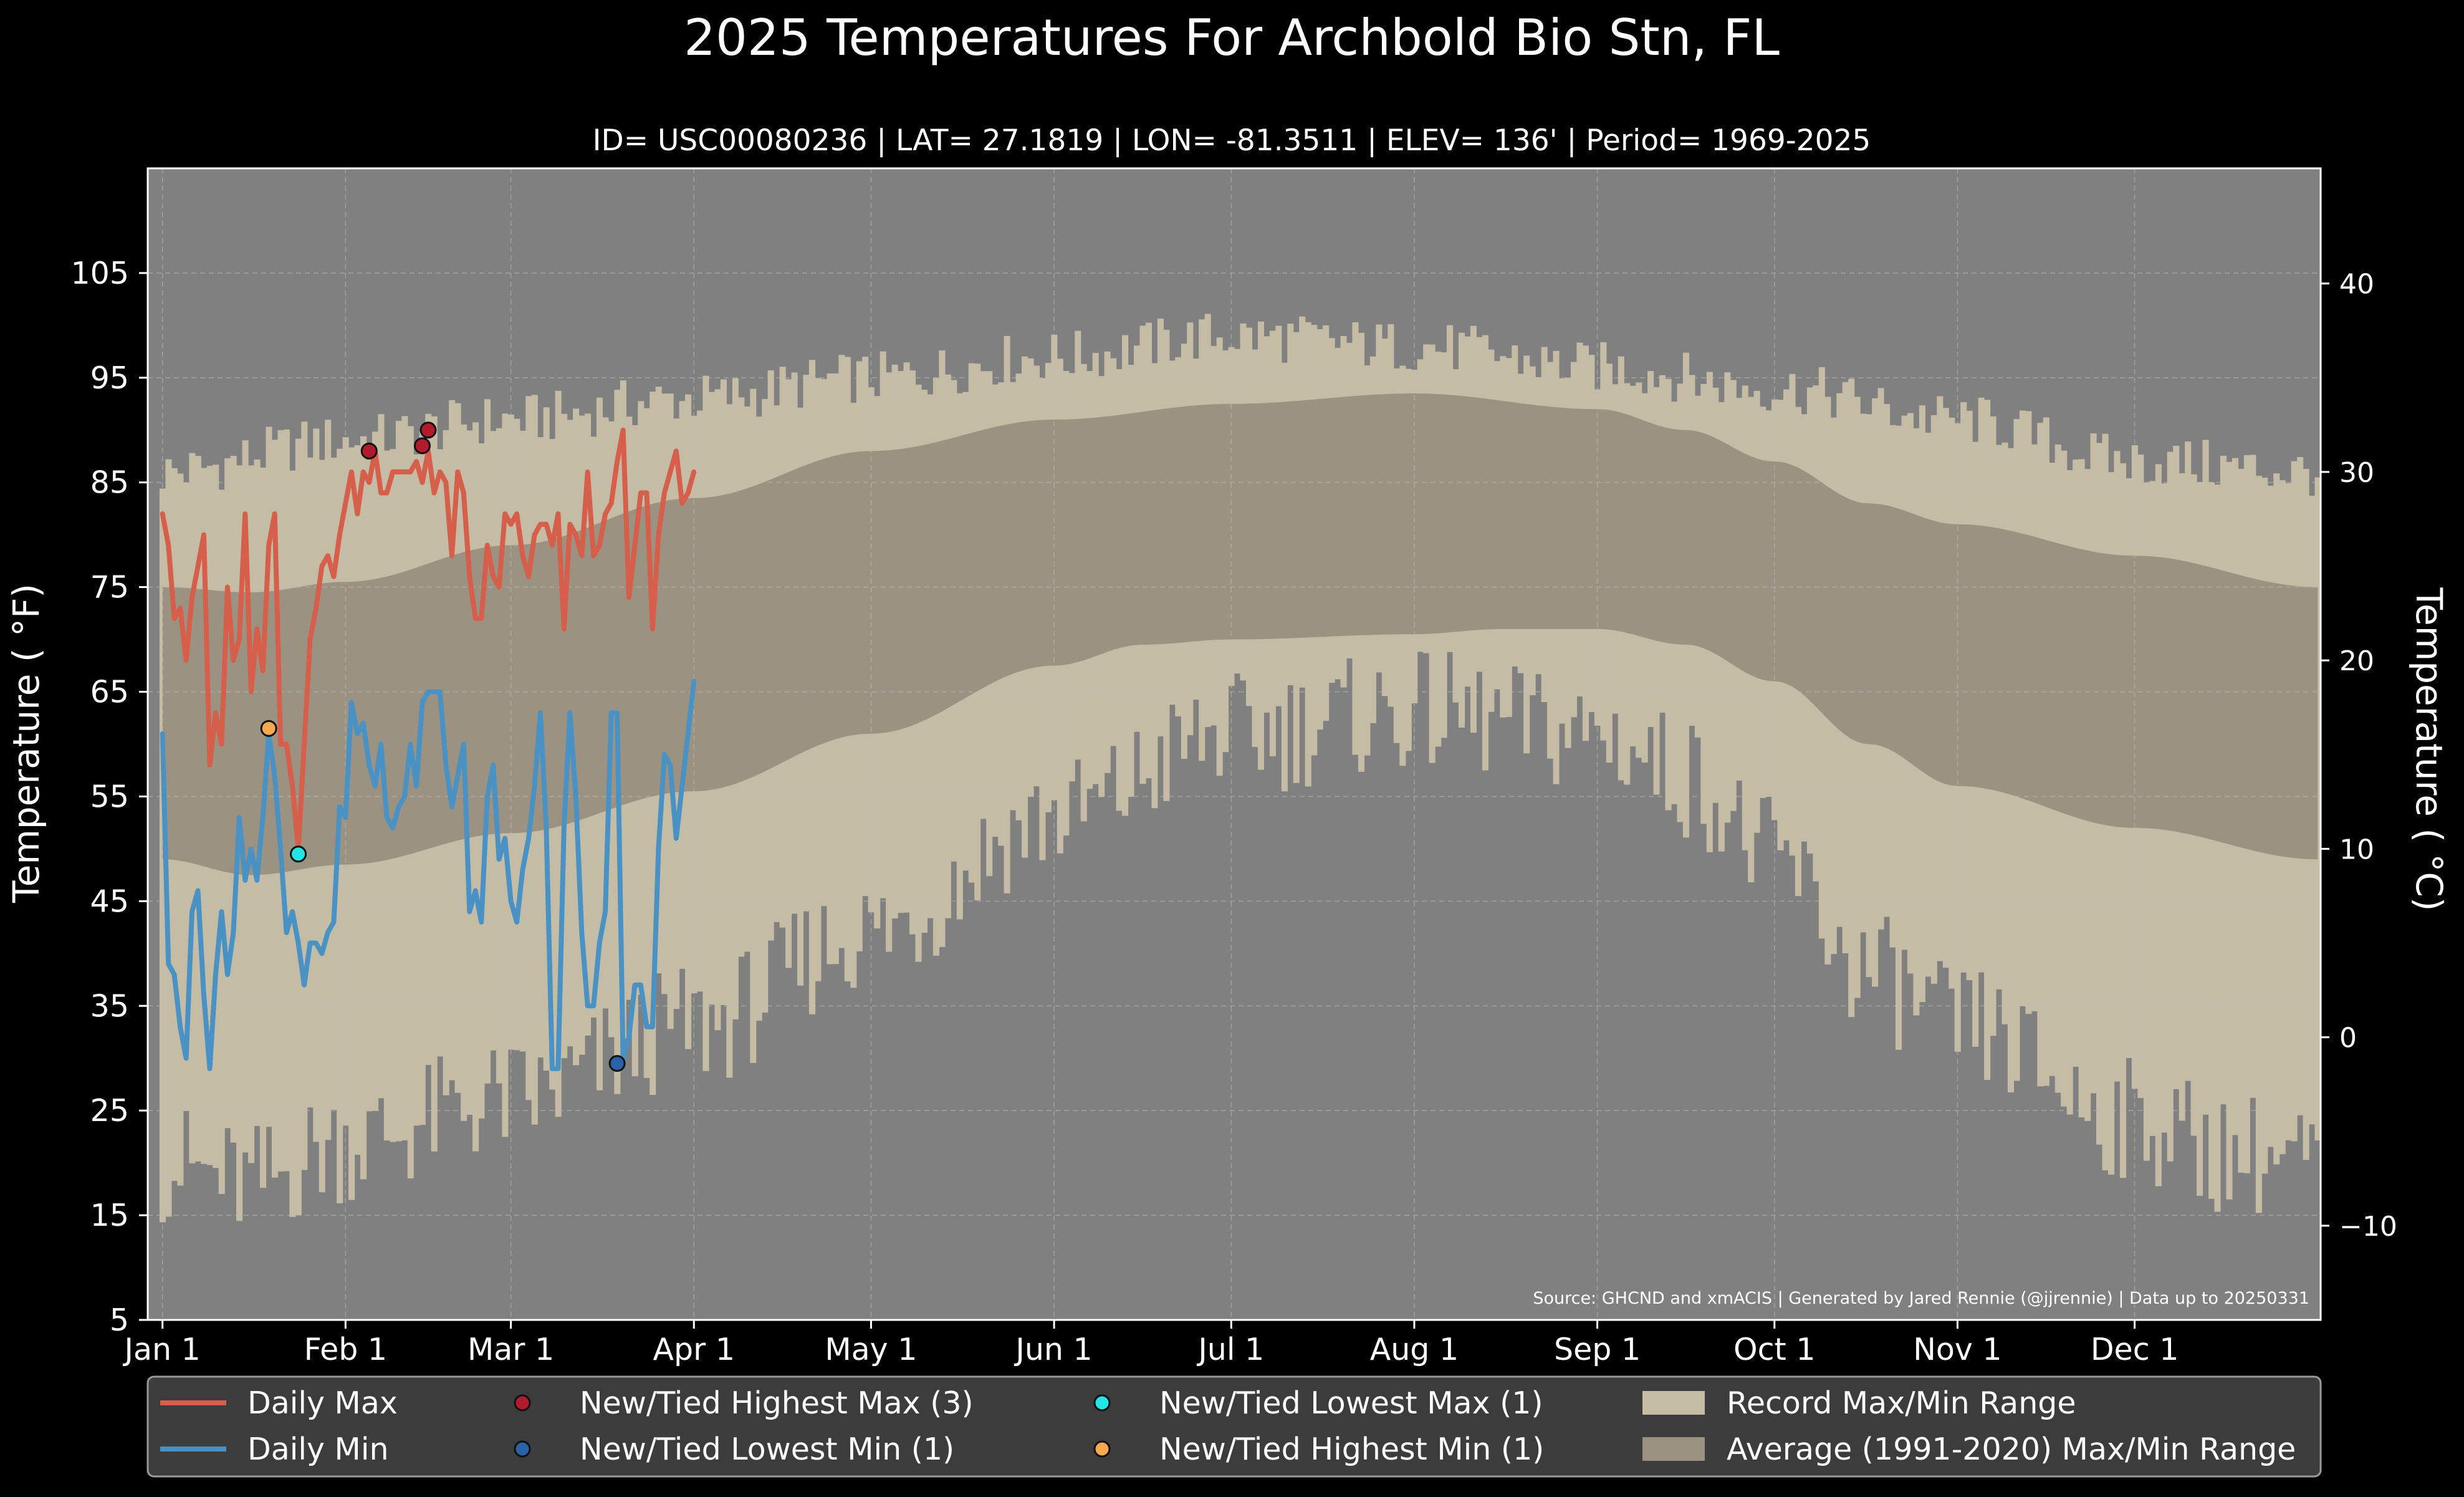 Image resolution: width=2464 pixels, height=1497 pixels. Describe the element at coordinates (1230, 1349) in the screenshot. I see `x-tick-label: Jul 1` at that location.